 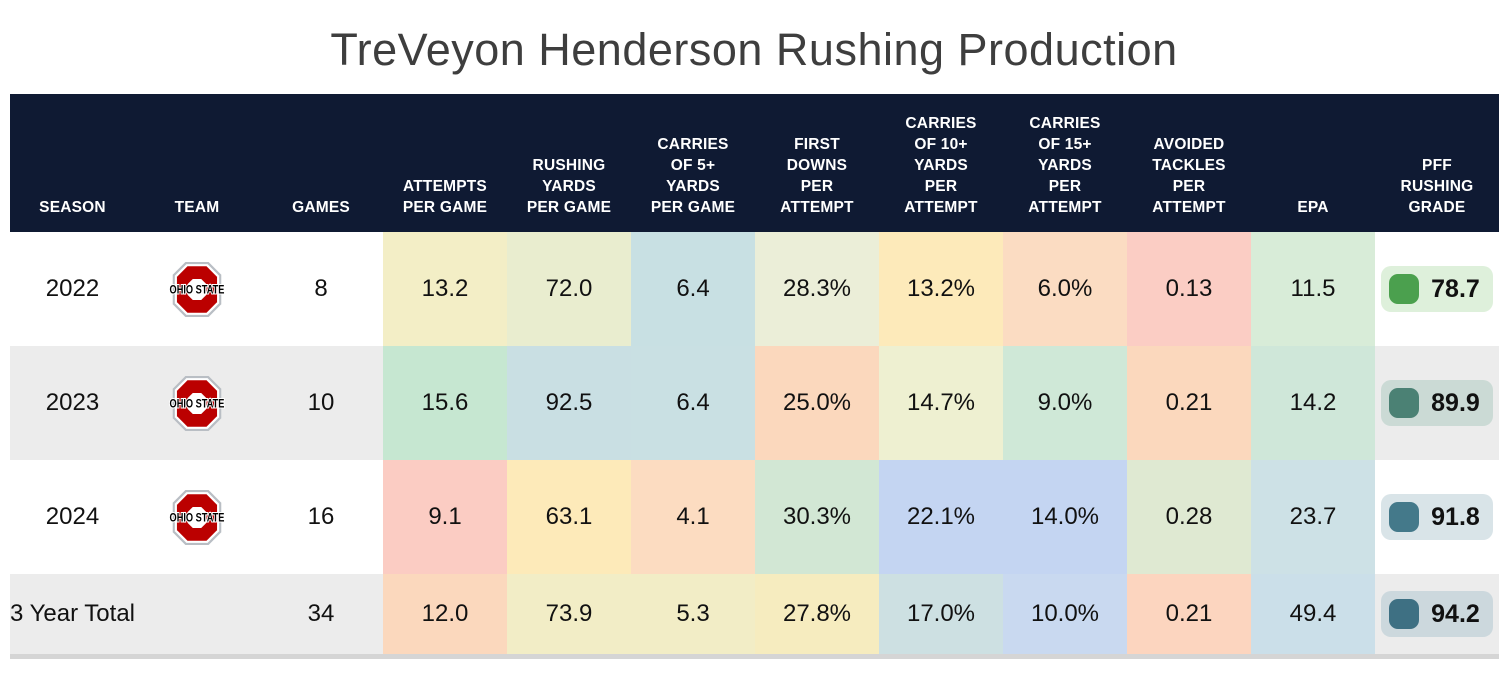 I want to click on column-header-team: TEAM, so click(x=197, y=207).